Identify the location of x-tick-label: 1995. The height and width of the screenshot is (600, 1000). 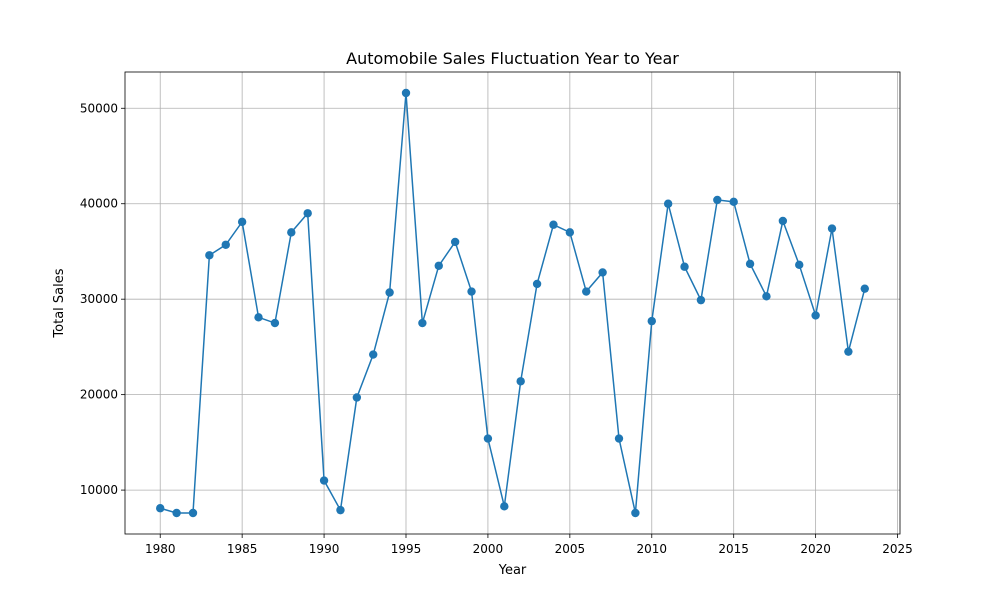
(406, 549).